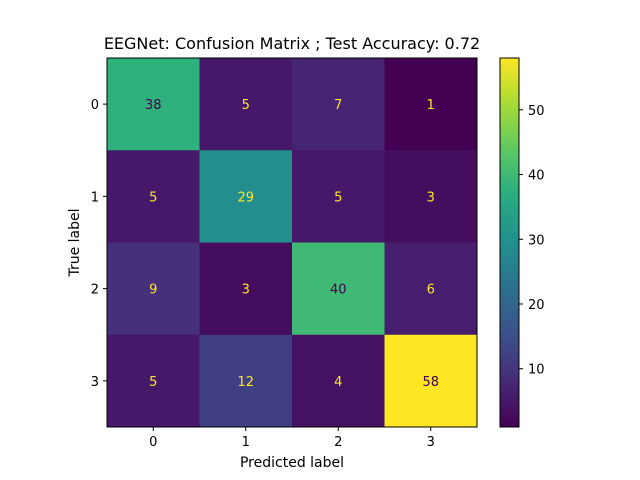  I want to click on cell-value-label: 1, so click(431, 105).